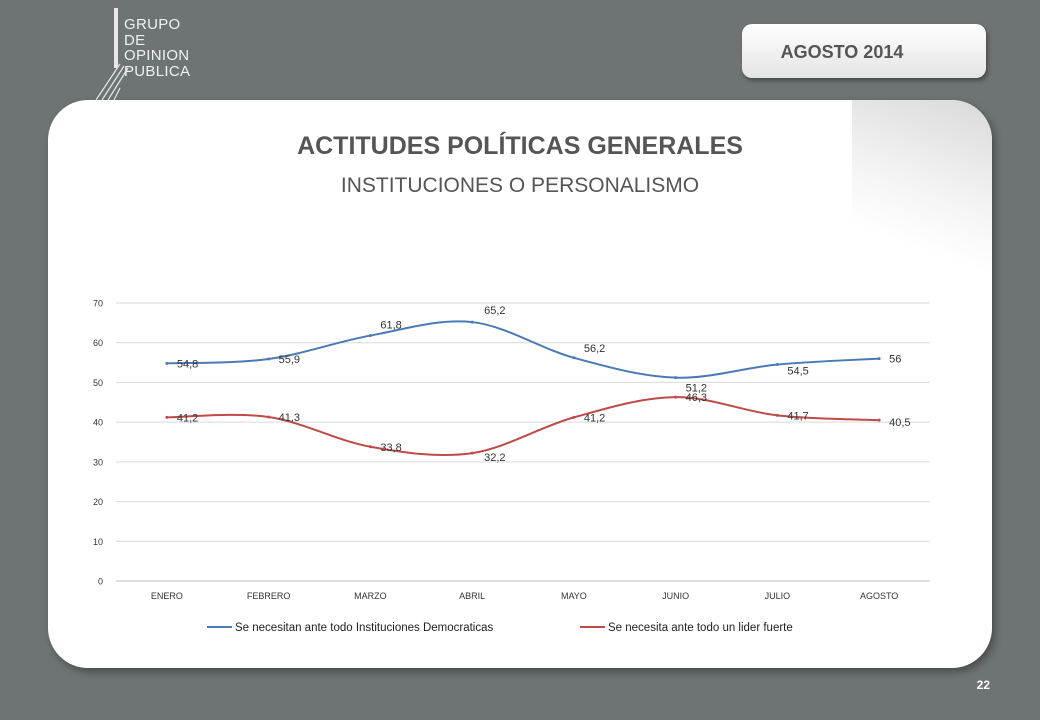 This screenshot has height=720, width=1040. I want to click on data-label: 41,3, so click(289, 418).